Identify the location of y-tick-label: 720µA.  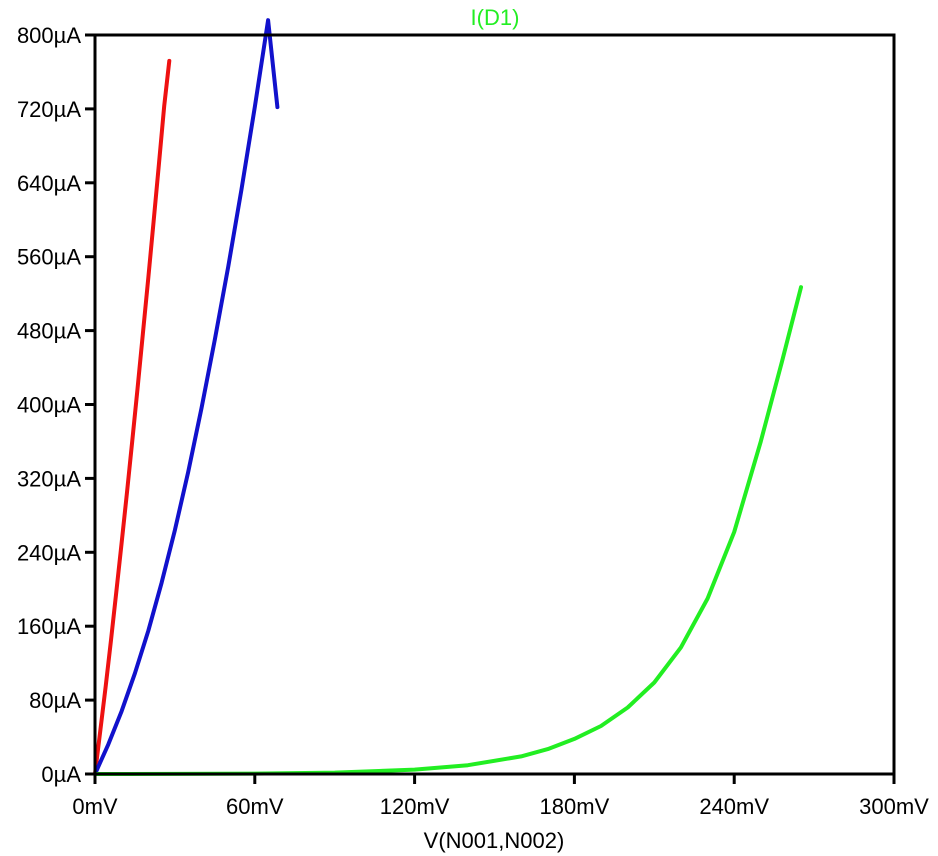
(49, 109).